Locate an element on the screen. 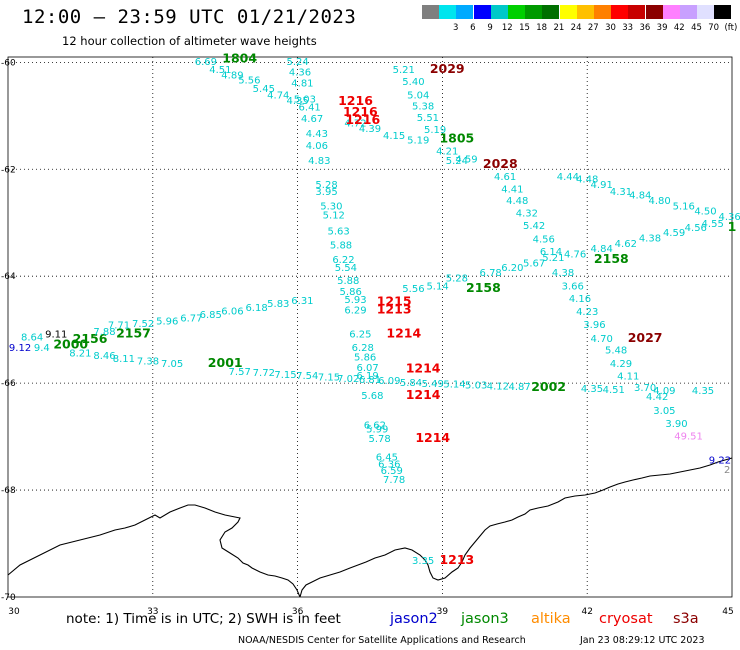  scale-label: 70 is located at coordinates (714, 28).